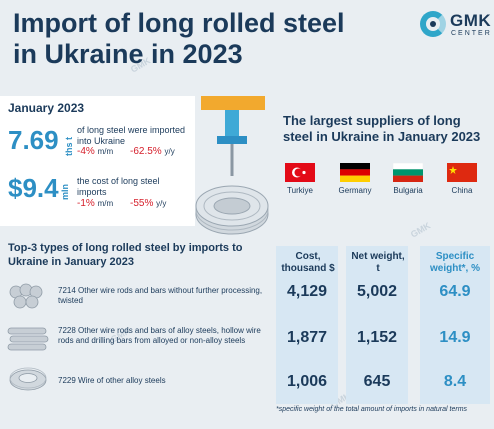  I want to click on january-panel, so click(97, 161).